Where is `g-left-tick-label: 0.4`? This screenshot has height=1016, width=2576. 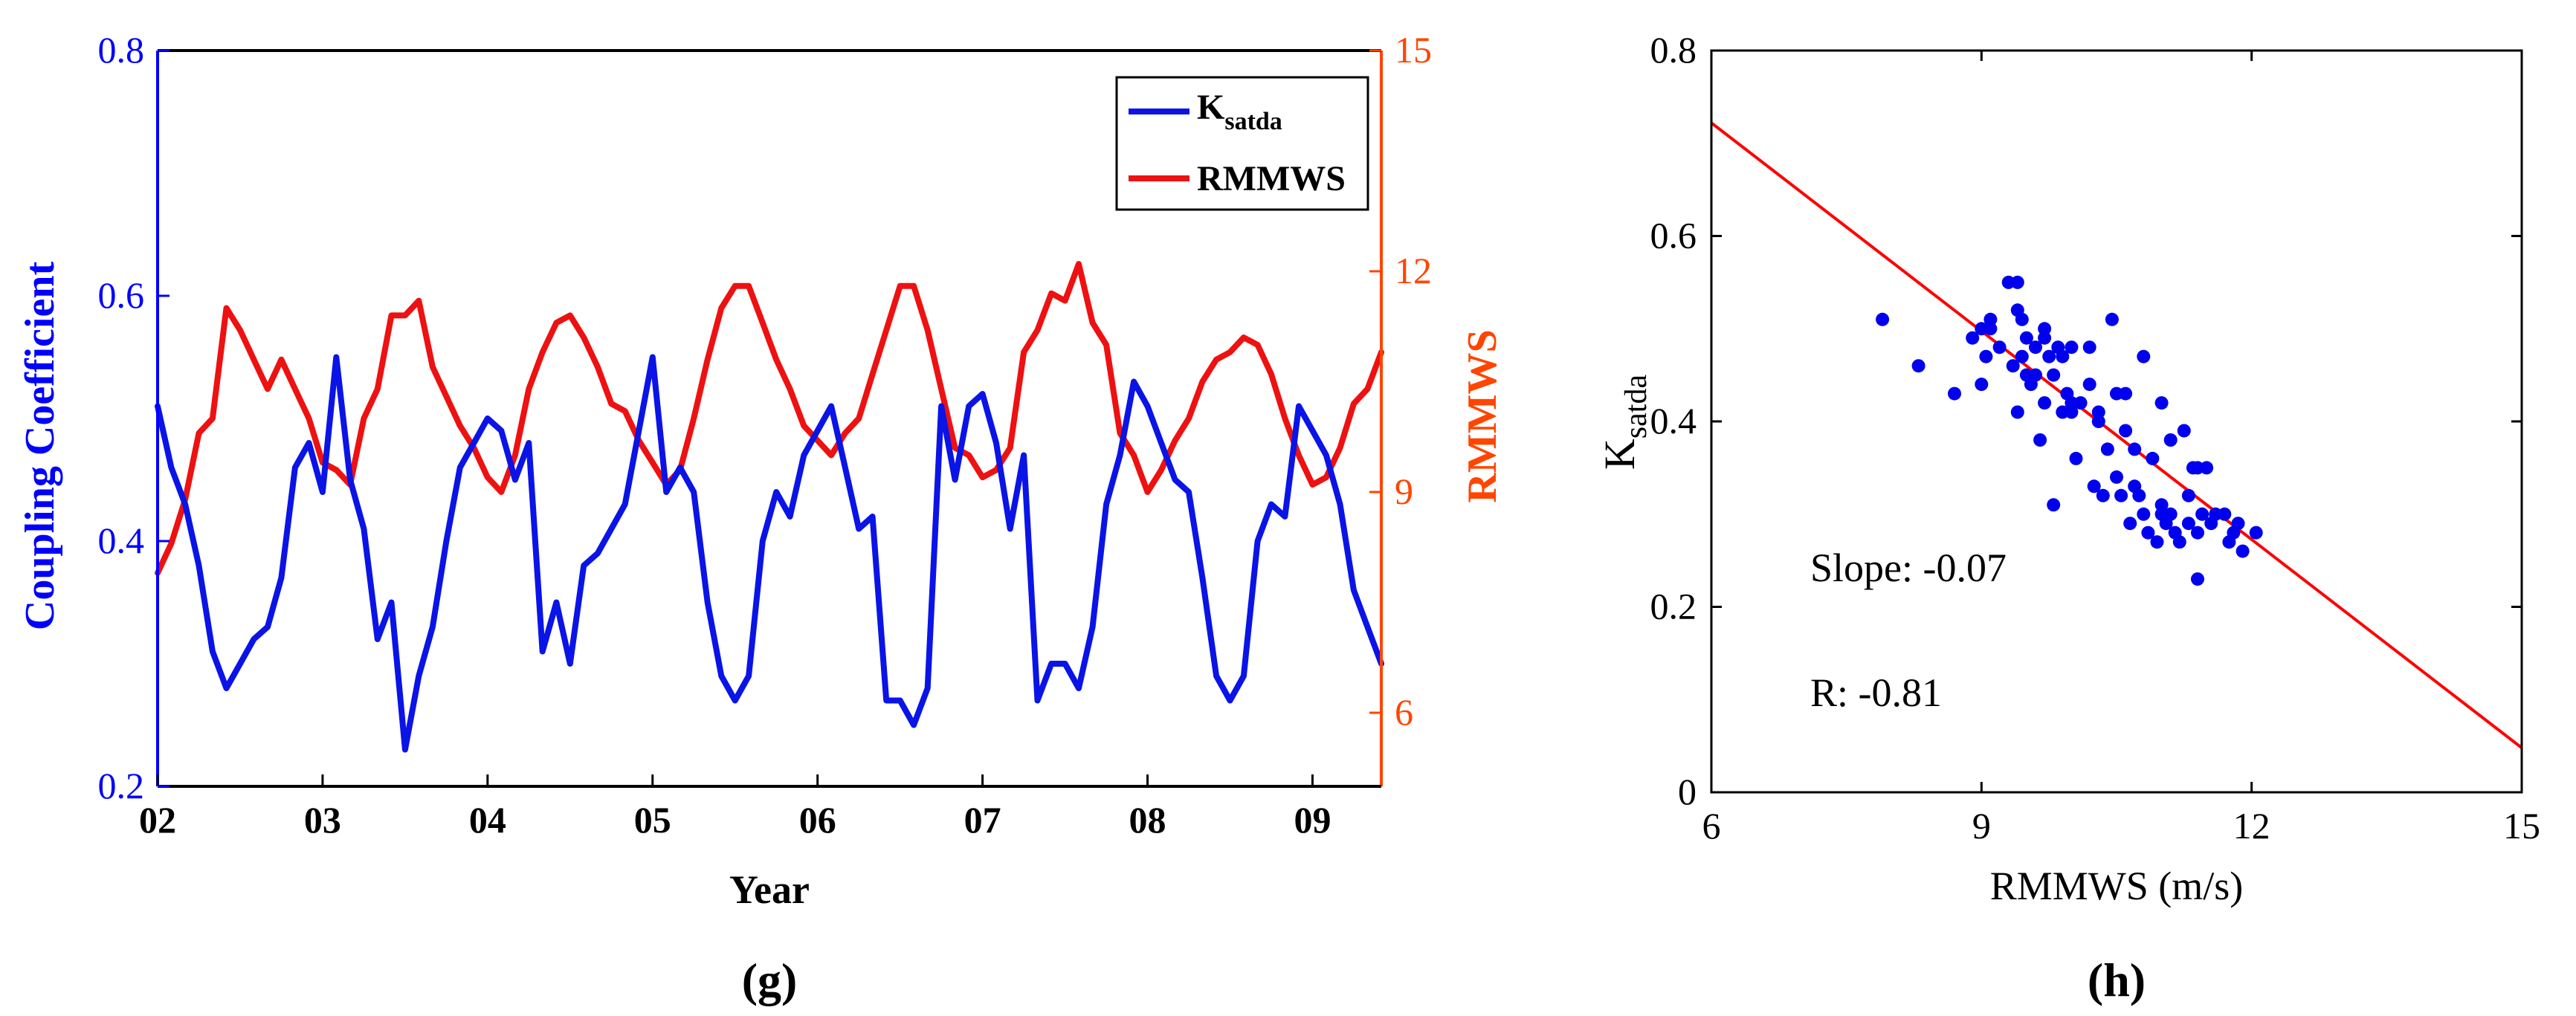
g-left-tick-label: 0.4 is located at coordinates (121, 541).